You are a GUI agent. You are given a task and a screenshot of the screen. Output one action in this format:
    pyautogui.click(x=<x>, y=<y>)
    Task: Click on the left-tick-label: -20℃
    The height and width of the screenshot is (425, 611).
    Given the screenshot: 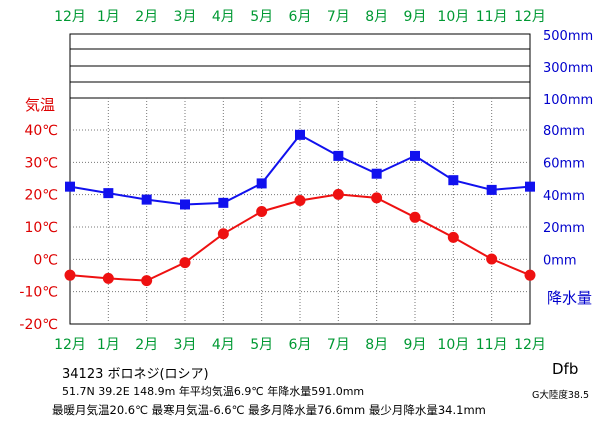 What is the action you would take?
    pyautogui.click(x=38, y=325)
    